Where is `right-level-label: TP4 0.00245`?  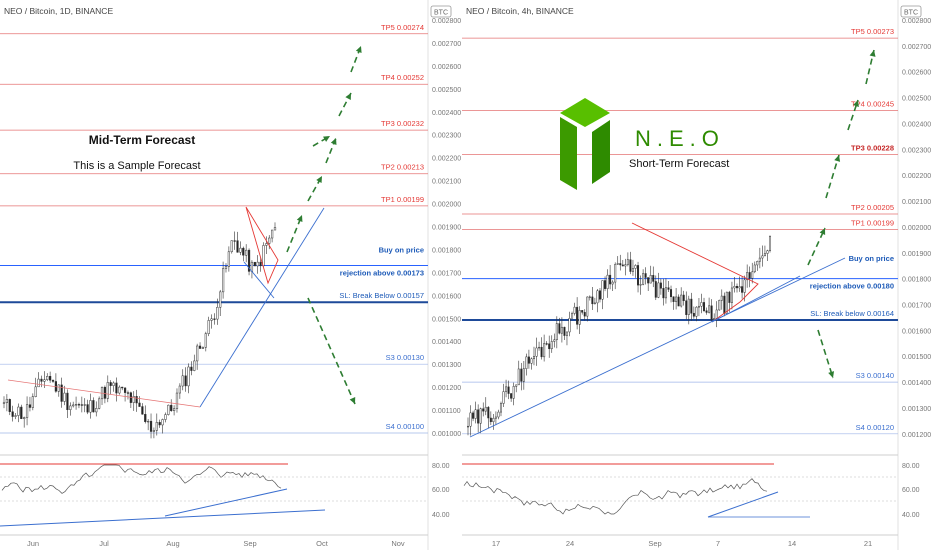
right-level-label: TP4 0.00245 is located at coordinates (872, 104).